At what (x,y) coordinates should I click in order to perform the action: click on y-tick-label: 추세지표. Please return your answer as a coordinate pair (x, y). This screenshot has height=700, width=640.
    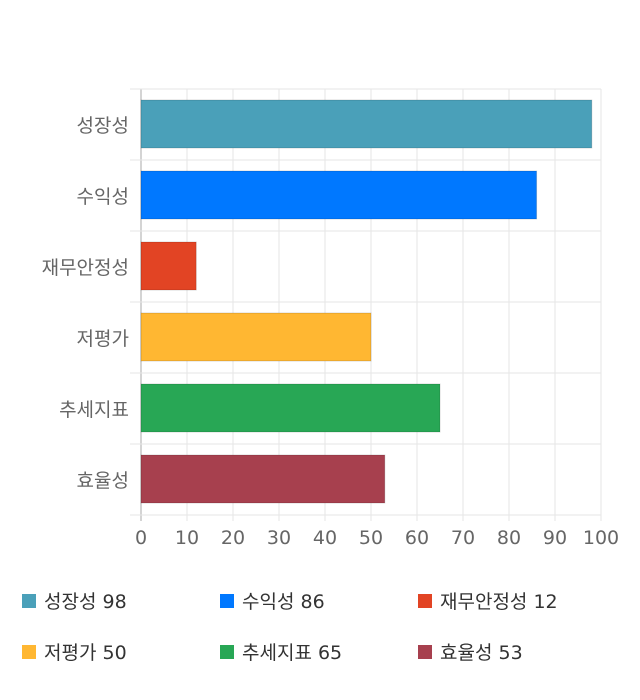
    Looking at the image, I should click on (94, 410).